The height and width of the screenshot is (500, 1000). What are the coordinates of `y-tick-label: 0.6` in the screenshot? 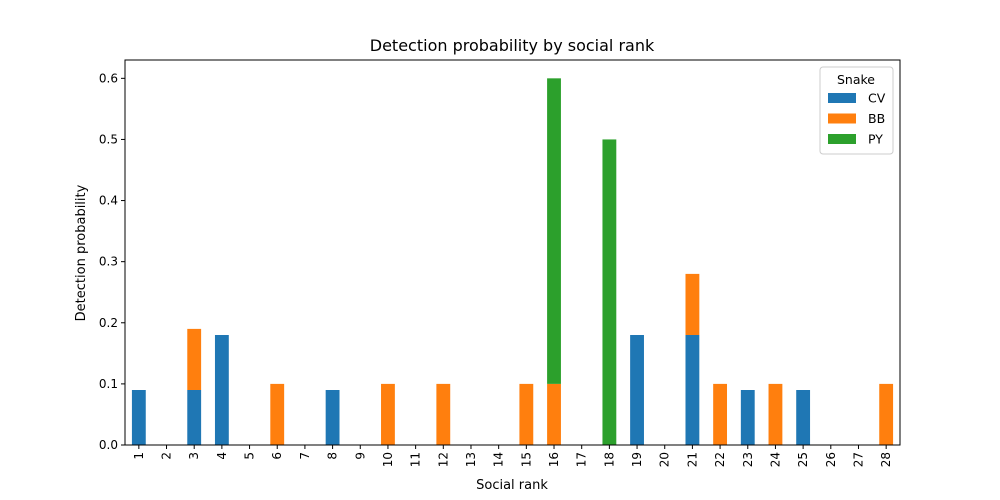 It's located at (108, 78).